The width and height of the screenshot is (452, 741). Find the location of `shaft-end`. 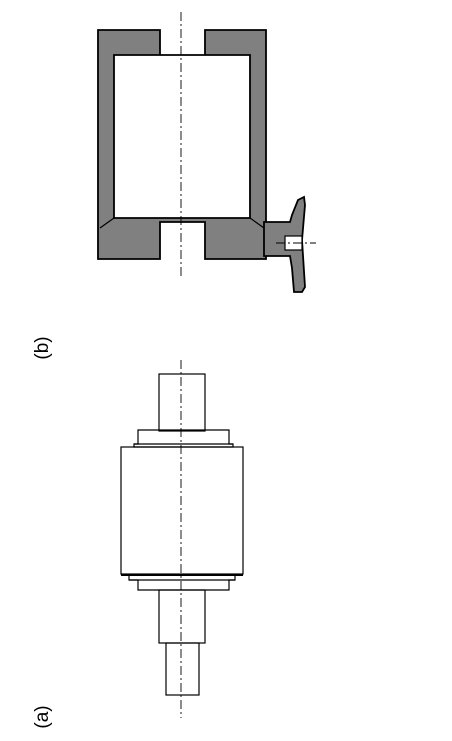

shaft-end is located at coordinates (182, 669).